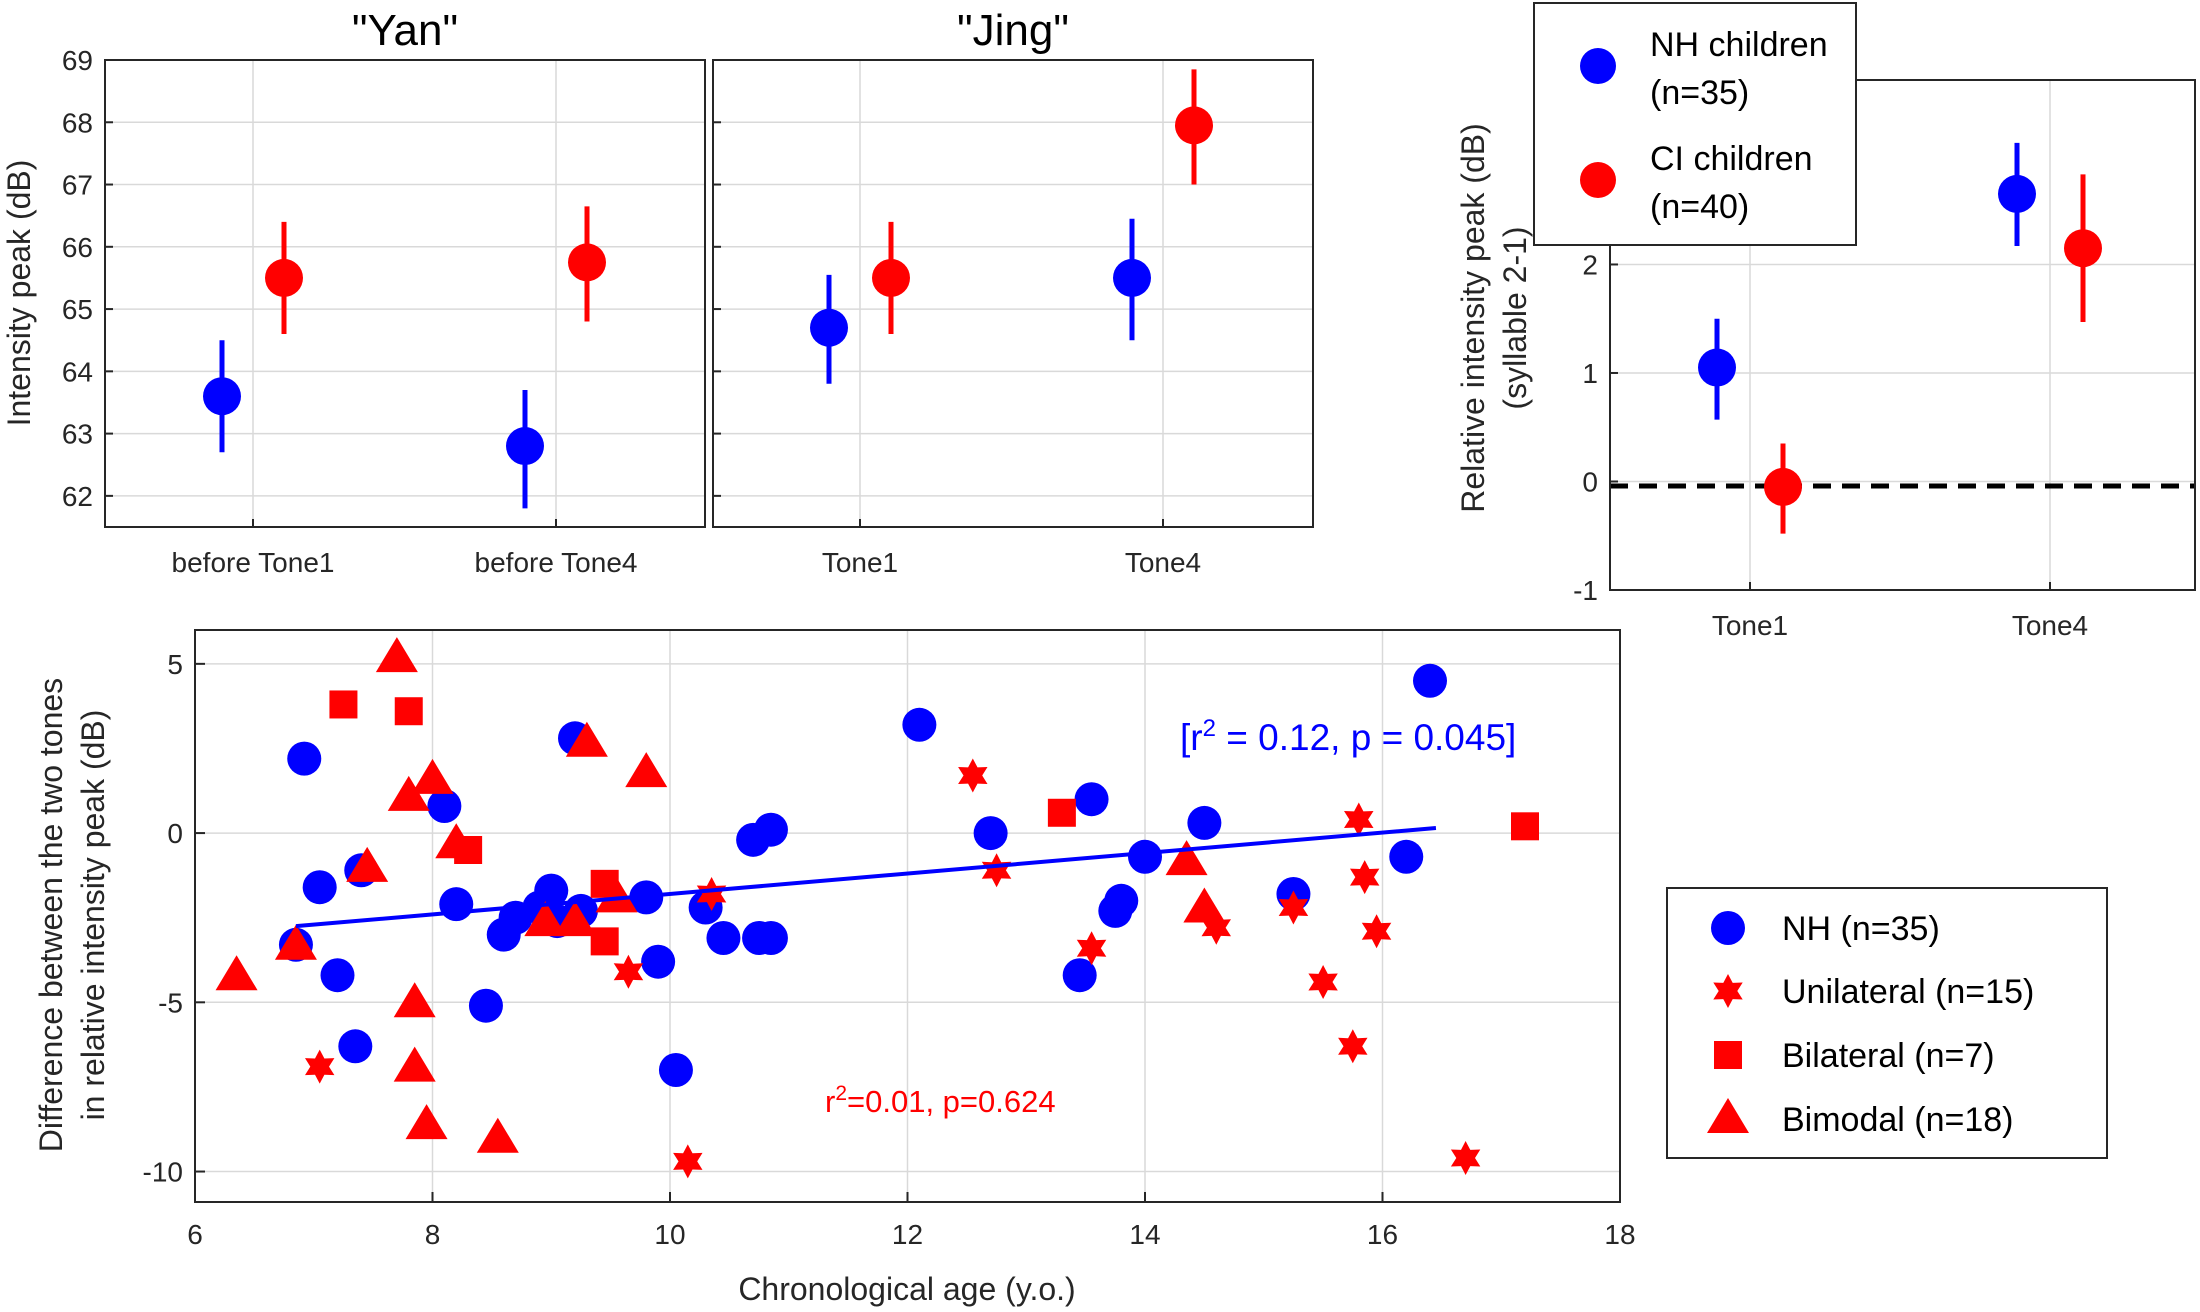 This screenshot has height=1312, width=2200. What do you see at coordinates (1348, 736) in the screenshot?
I see `nh-regression-stat: [r2 = 0.12, p = 0.045]` at bounding box center [1348, 736].